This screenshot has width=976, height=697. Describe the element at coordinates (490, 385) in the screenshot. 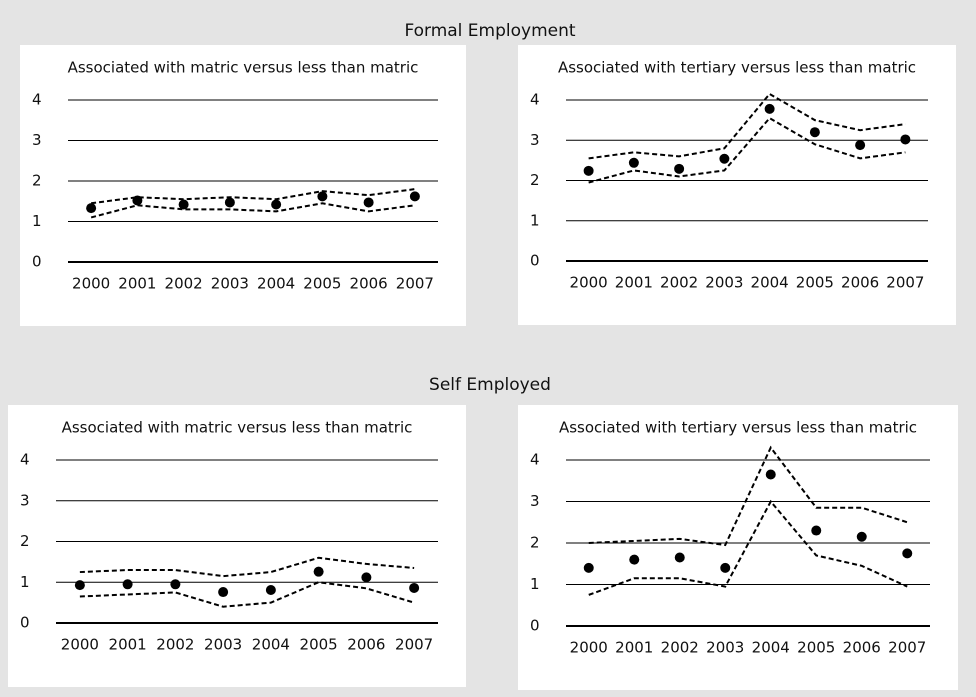

I see `section-title: Self Employed` at that location.